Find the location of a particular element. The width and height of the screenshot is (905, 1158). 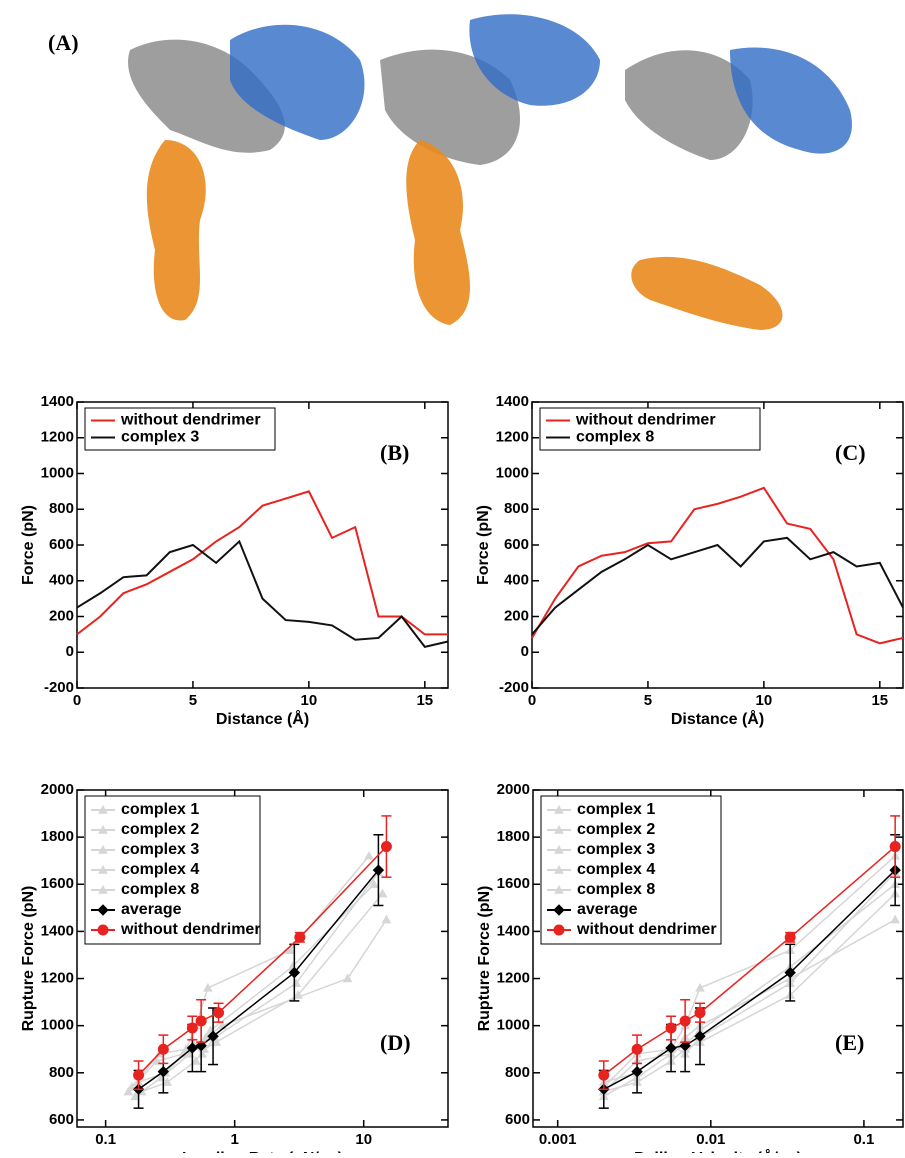

y-tick-label: 1400 is located at coordinates (512, 401).